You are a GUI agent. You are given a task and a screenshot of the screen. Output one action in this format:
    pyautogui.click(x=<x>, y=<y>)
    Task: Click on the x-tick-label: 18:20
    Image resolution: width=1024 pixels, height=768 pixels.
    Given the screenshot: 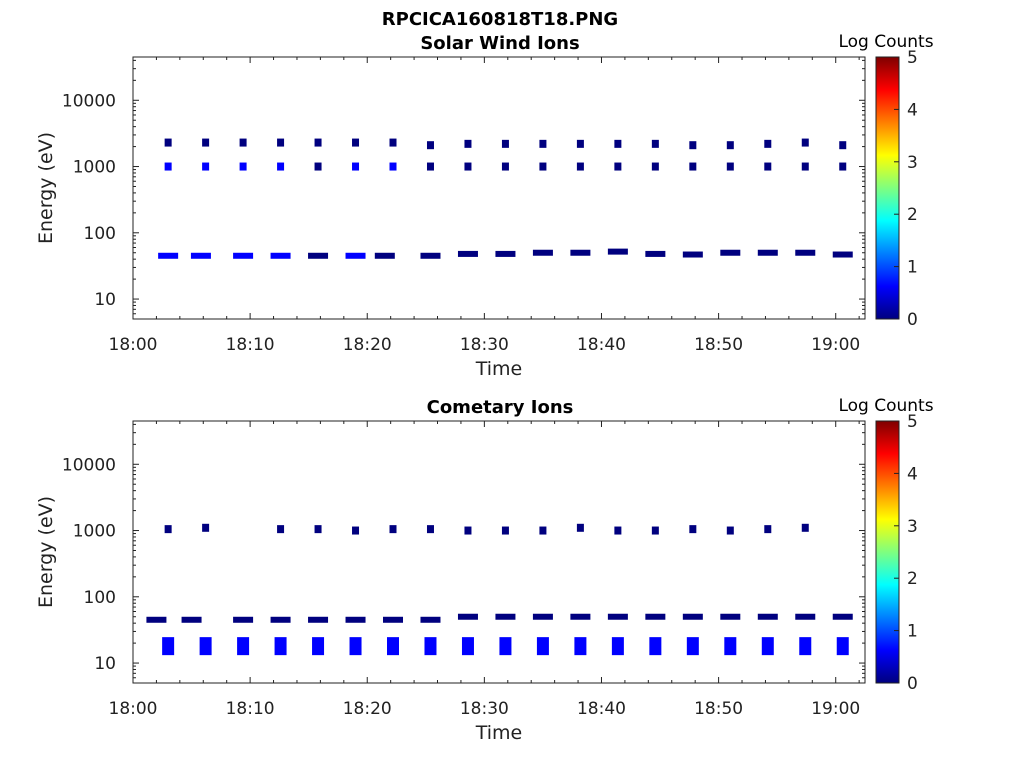 What is the action you would take?
    pyautogui.click(x=367, y=709)
    